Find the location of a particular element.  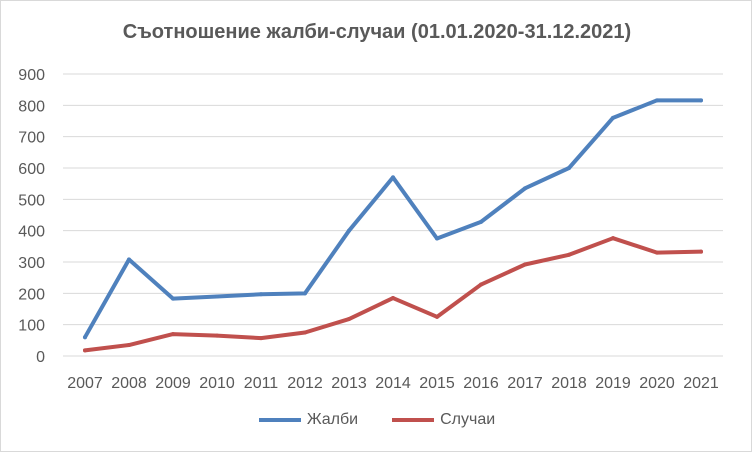

x-tick-label-2021: 2021 is located at coordinates (701, 383).